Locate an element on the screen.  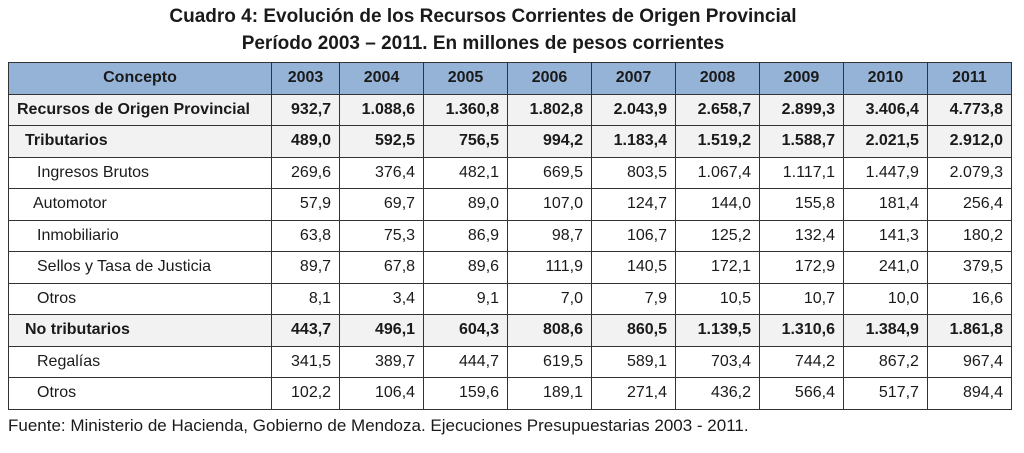
value-cell: 7,0 is located at coordinates (550, 298).